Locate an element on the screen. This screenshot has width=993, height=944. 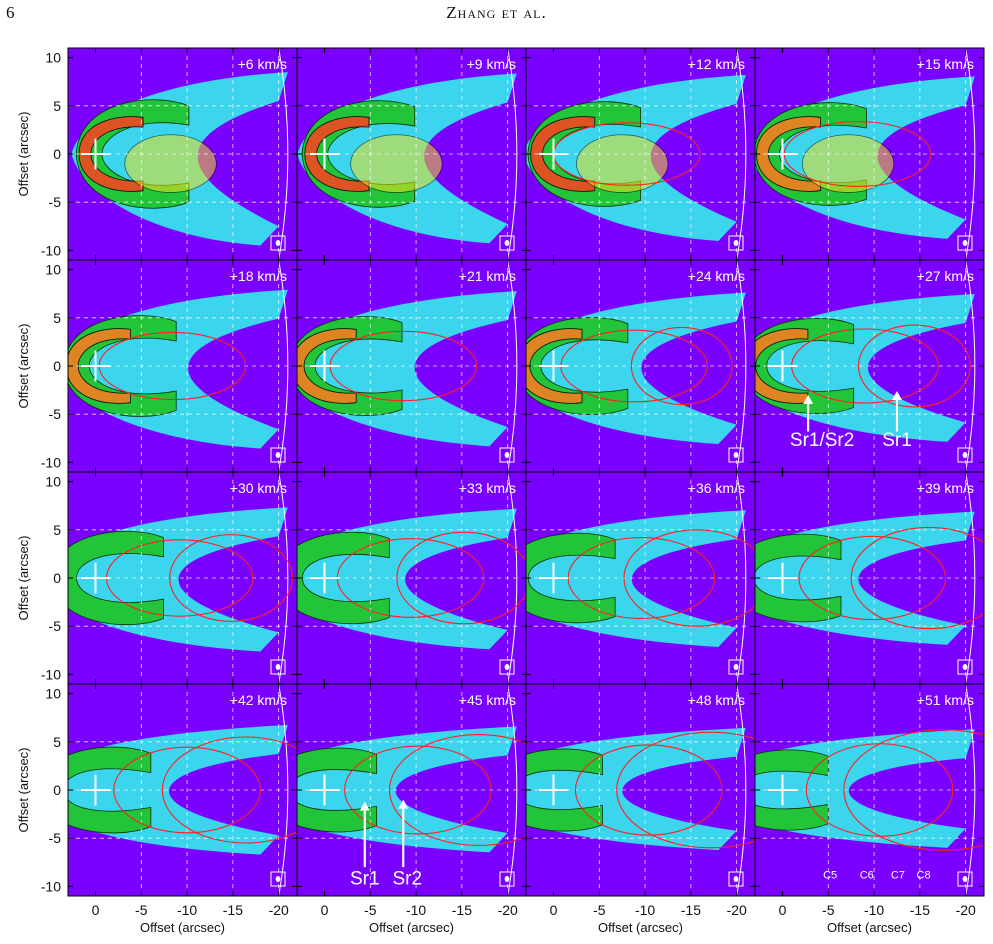
annotation-label: C6 is located at coordinates (867, 876).